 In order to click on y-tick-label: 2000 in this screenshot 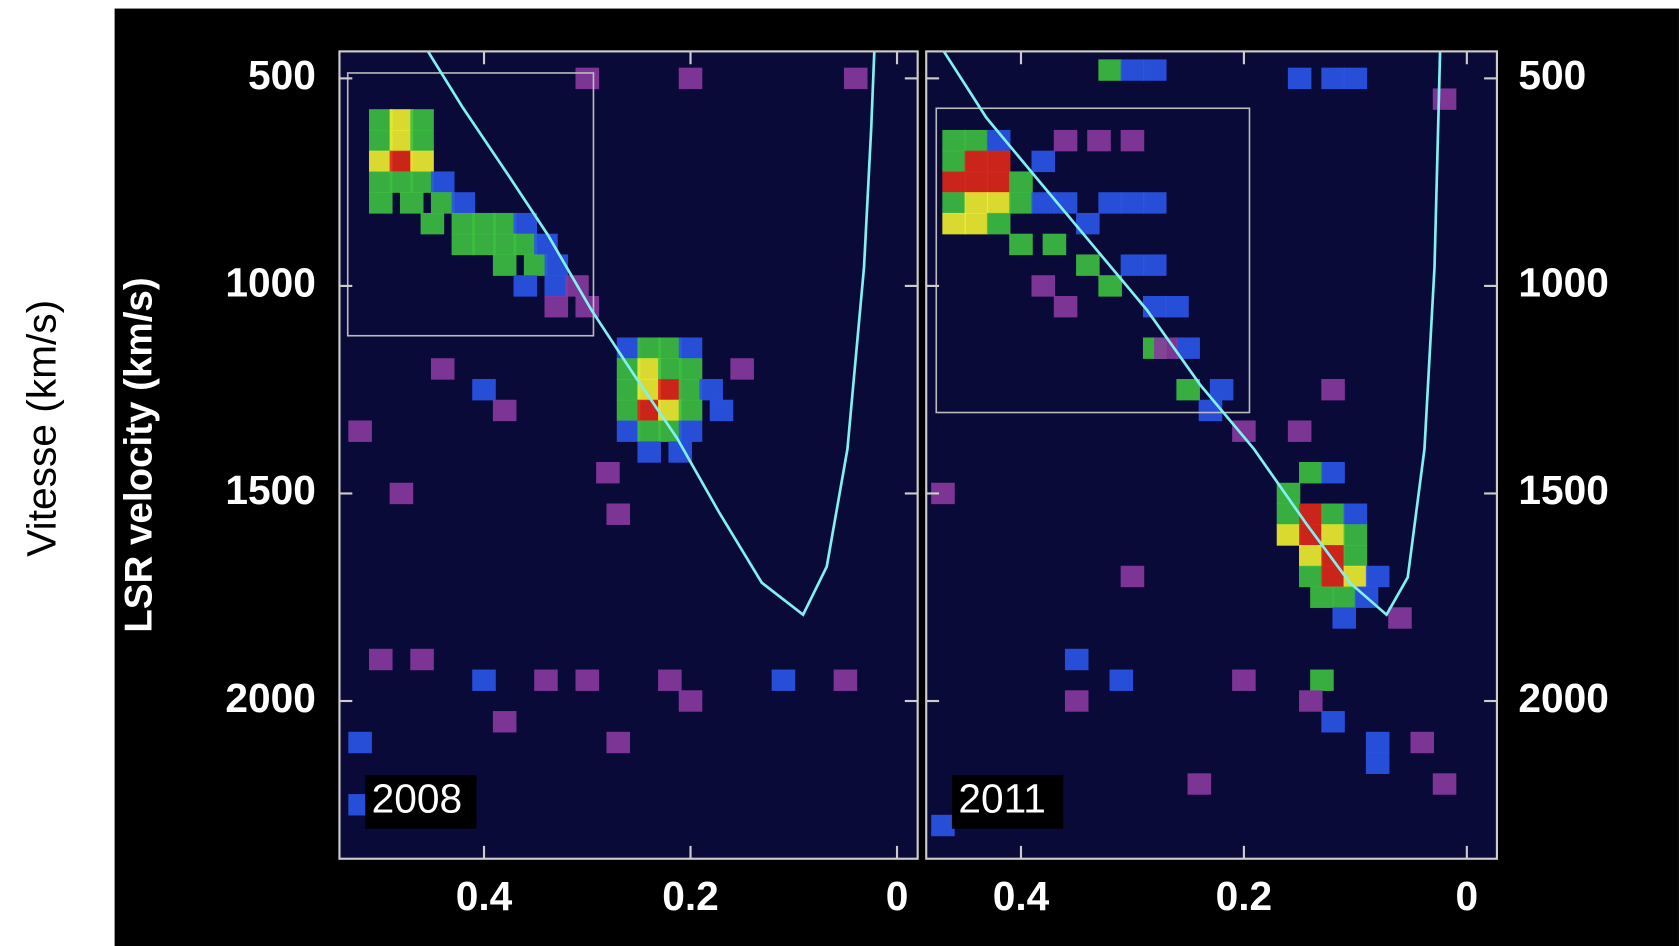, I will do `click(1563, 698)`.